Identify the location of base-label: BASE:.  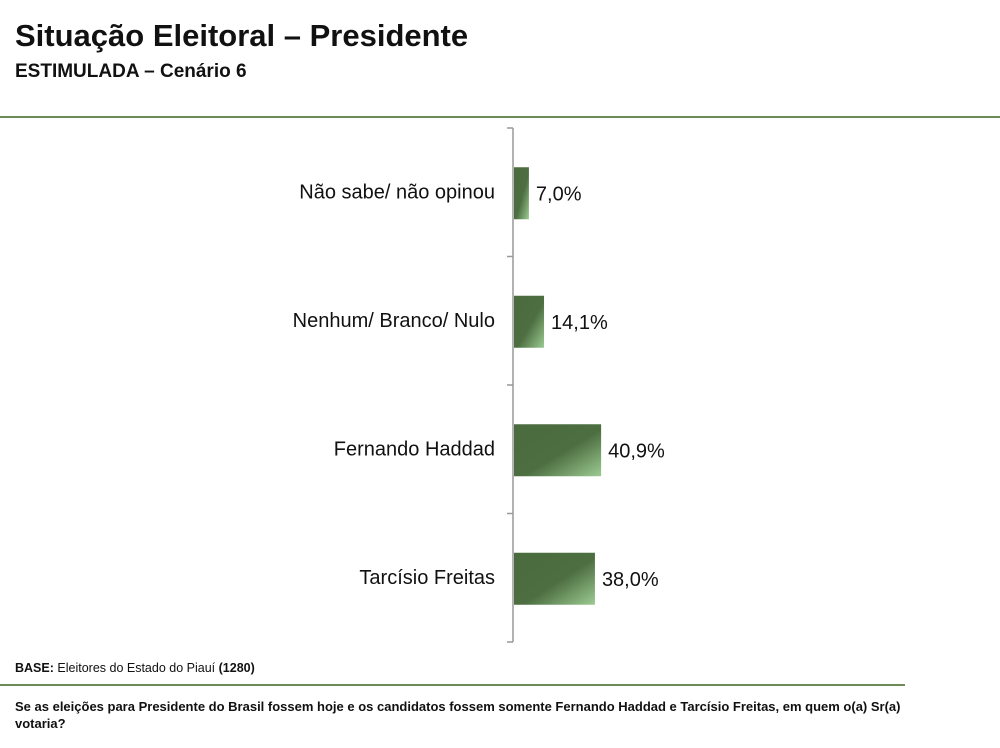
(34, 668).